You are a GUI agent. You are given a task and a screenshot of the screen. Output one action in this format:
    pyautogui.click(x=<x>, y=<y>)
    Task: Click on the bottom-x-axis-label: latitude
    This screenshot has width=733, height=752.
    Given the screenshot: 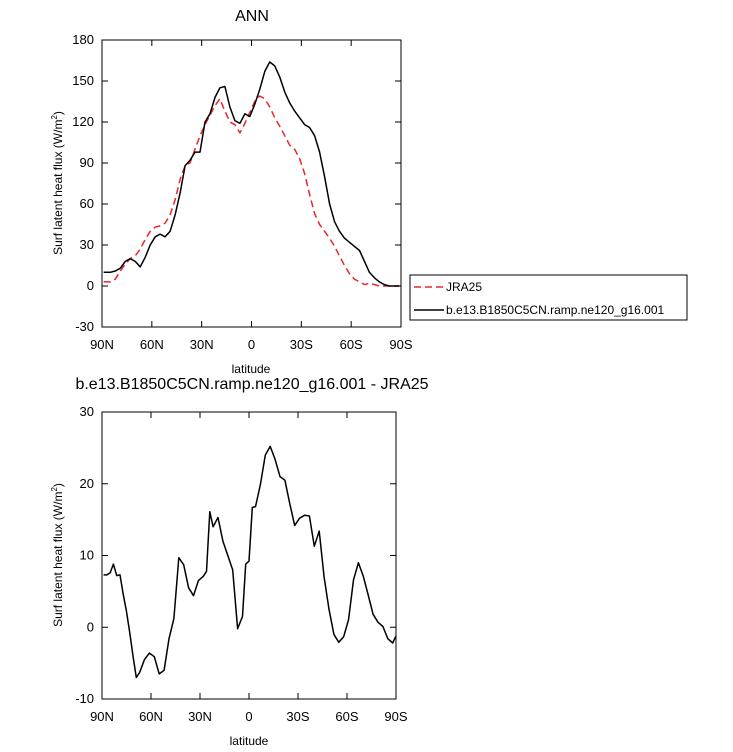 What is the action you would take?
    pyautogui.click(x=249, y=741)
    